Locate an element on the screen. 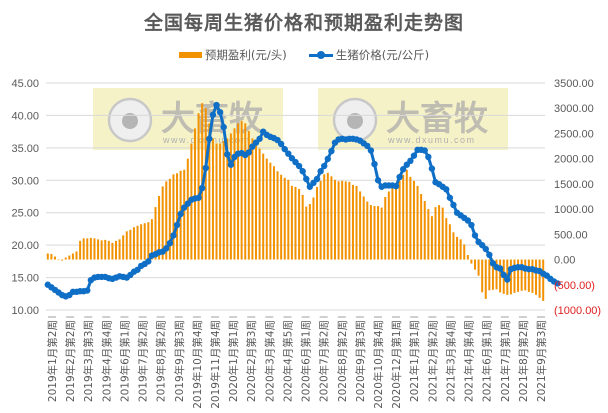 The height and width of the screenshot is (413, 608). chart-legend: 预期盈利(元/头) 生猪价格(元/公斤) is located at coordinates (304, 55).